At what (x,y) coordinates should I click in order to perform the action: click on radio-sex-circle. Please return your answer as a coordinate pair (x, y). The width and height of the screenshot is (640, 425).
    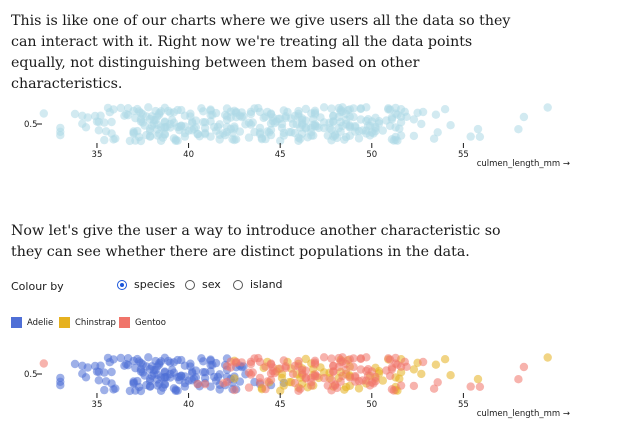
    Looking at the image, I should click on (190, 284).